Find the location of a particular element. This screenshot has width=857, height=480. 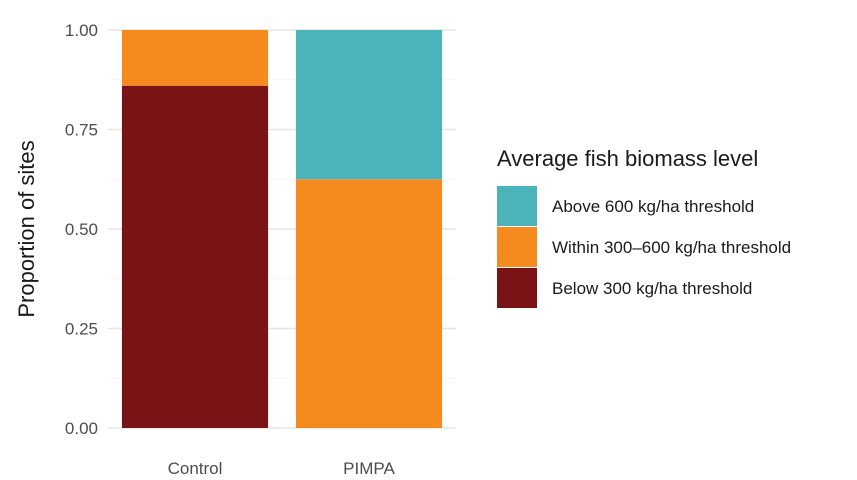

bar-segment-control-within is located at coordinates (195, 58).